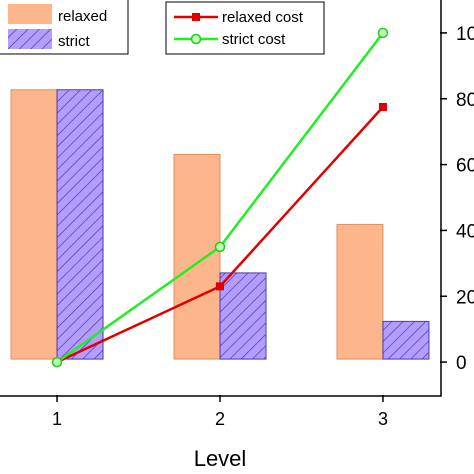  I want to click on y-tick-label: 0, so click(461, 363).